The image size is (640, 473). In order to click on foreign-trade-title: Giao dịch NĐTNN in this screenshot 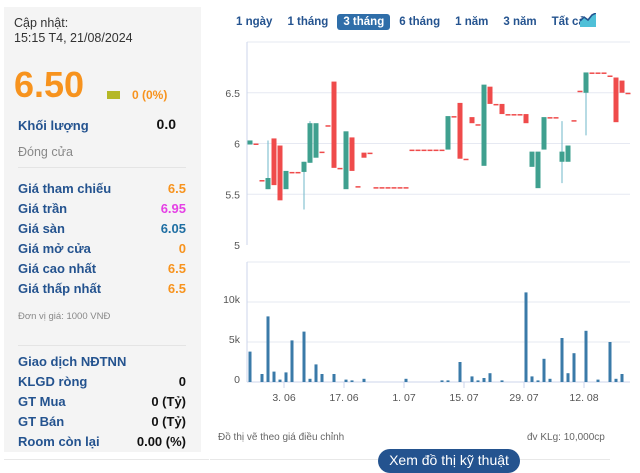, I will do `click(72, 361)`.